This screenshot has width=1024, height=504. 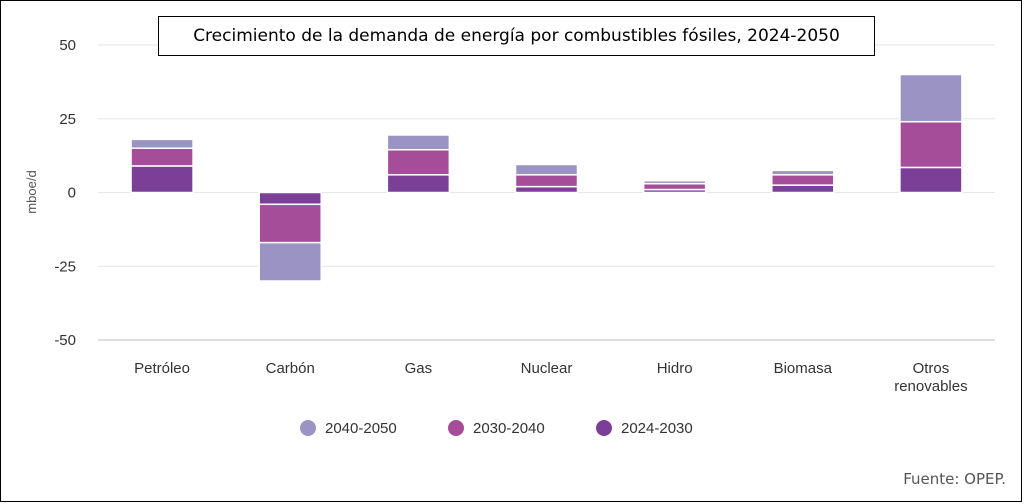 What do you see at coordinates (65, 193) in the screenshot?
I see `y-tick-labels: 50 25 0 -25 -50` at bounding box center [65, 193].